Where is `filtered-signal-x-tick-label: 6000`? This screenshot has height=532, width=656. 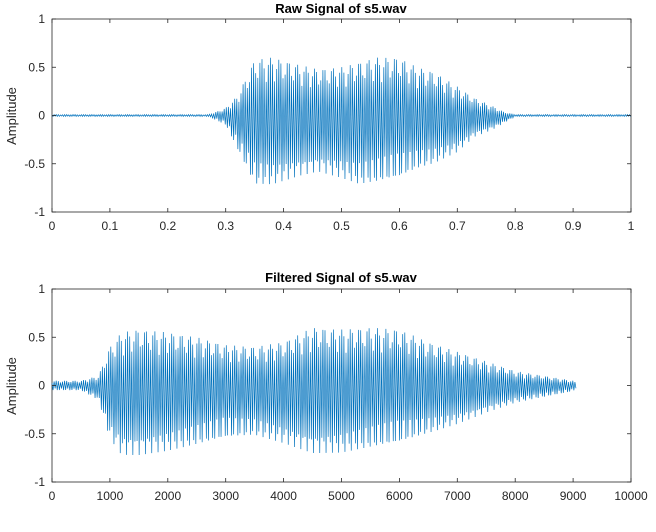 filtered-signal-x-tick-label: 6000 is located at coordinates (399, 496).